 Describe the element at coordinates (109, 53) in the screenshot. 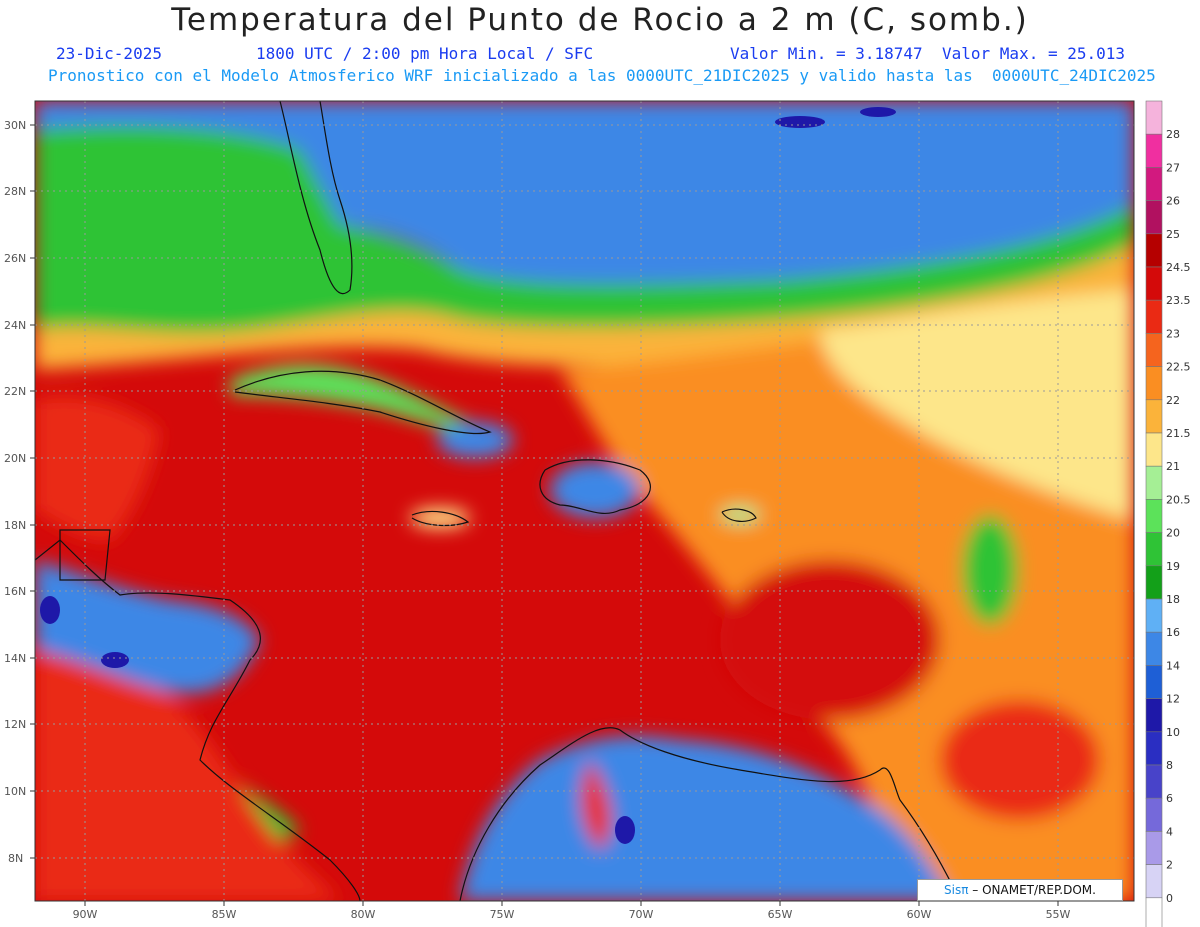

I see `date-label: 23-Dic-2025` at that location.